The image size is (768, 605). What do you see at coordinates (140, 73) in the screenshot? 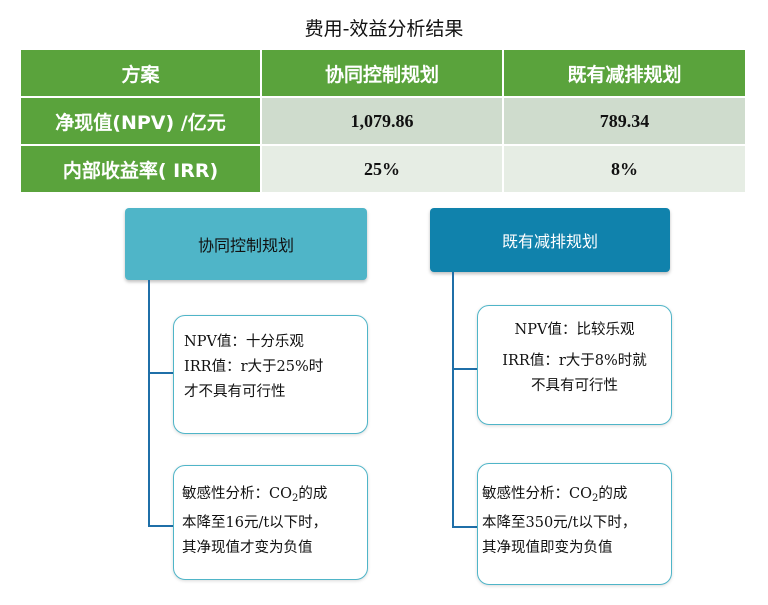
I see `header-plan: 方案` at bounding box center [140, 73].